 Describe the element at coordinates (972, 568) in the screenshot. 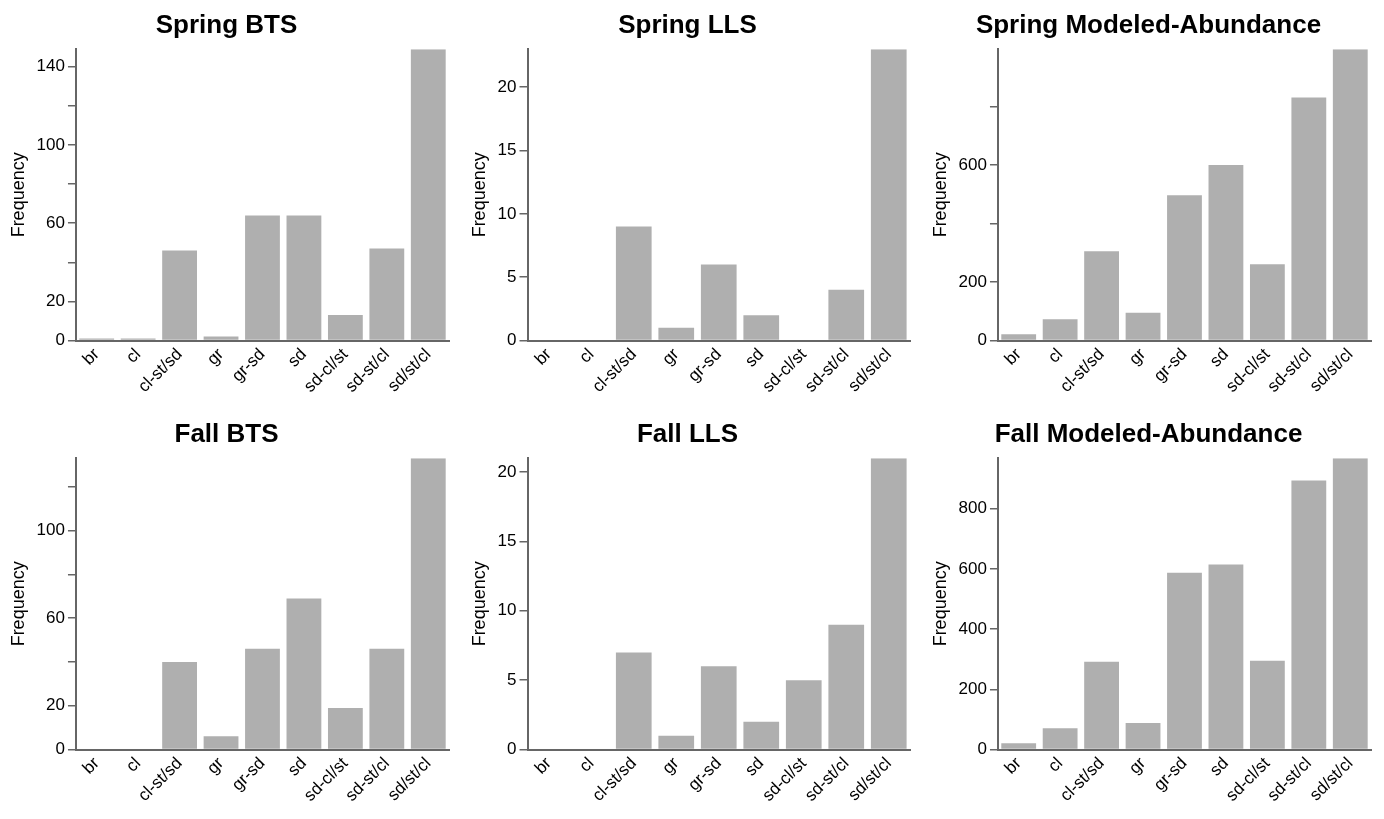

I see `y-tick-label: 600` at that location.